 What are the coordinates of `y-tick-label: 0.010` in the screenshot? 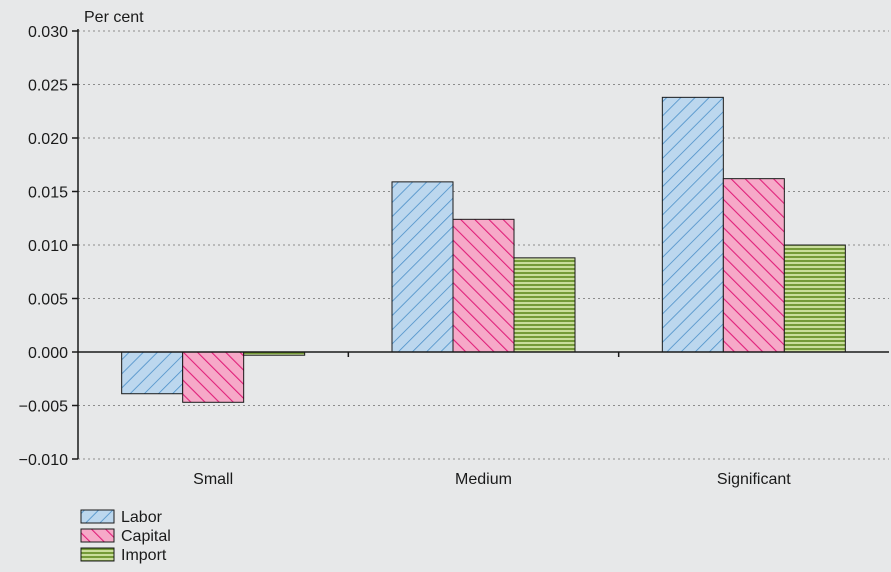 It's located at (48, 246).